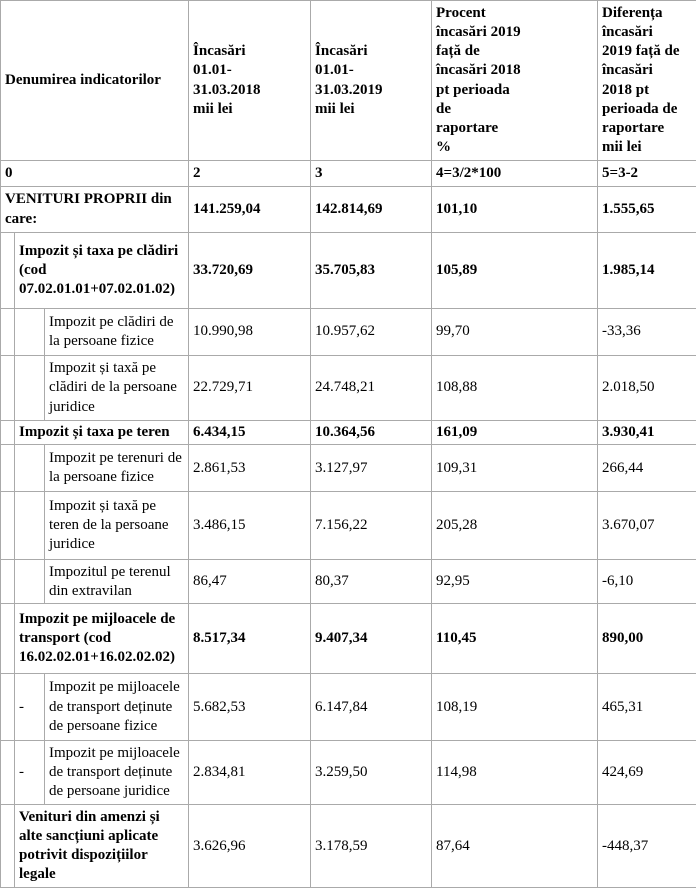 Image resolution: width=696 pixels, height=888 pixels. I want to click on value-2018: 3.626,96, so click(250, 846).